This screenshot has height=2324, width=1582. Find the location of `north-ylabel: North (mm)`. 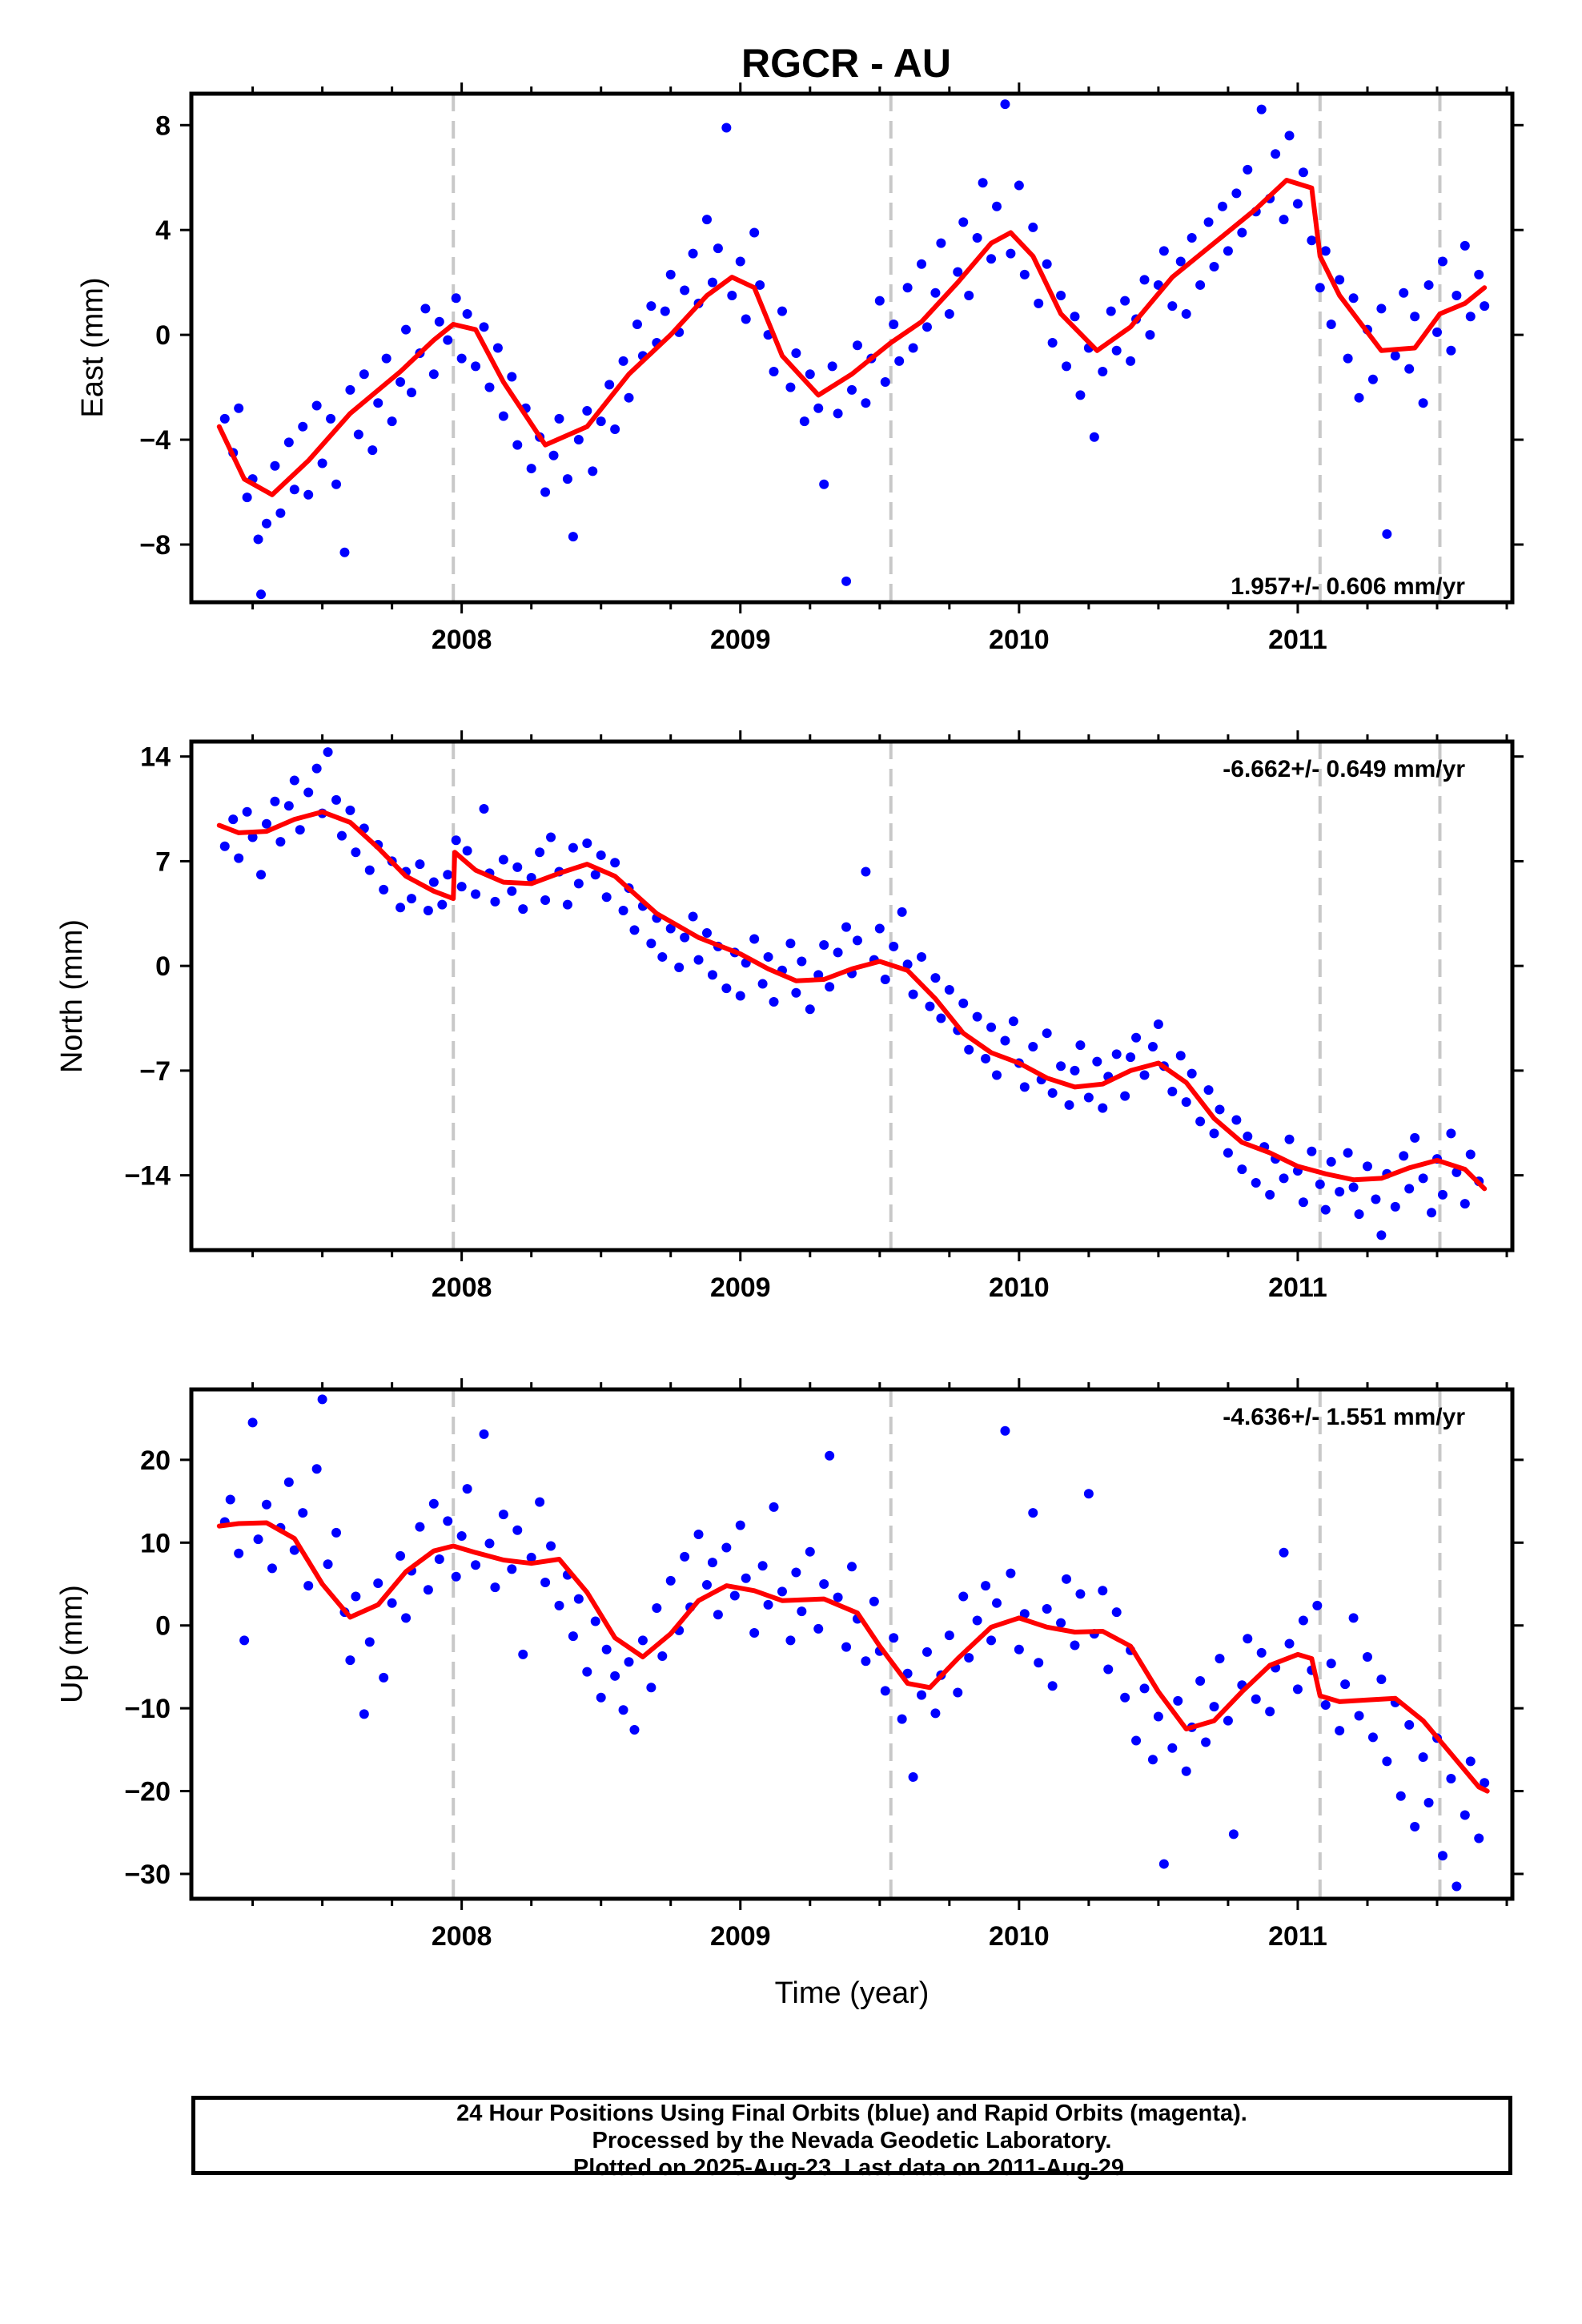

north-ylabel: North (mm) is located at coordinates (72, 996).